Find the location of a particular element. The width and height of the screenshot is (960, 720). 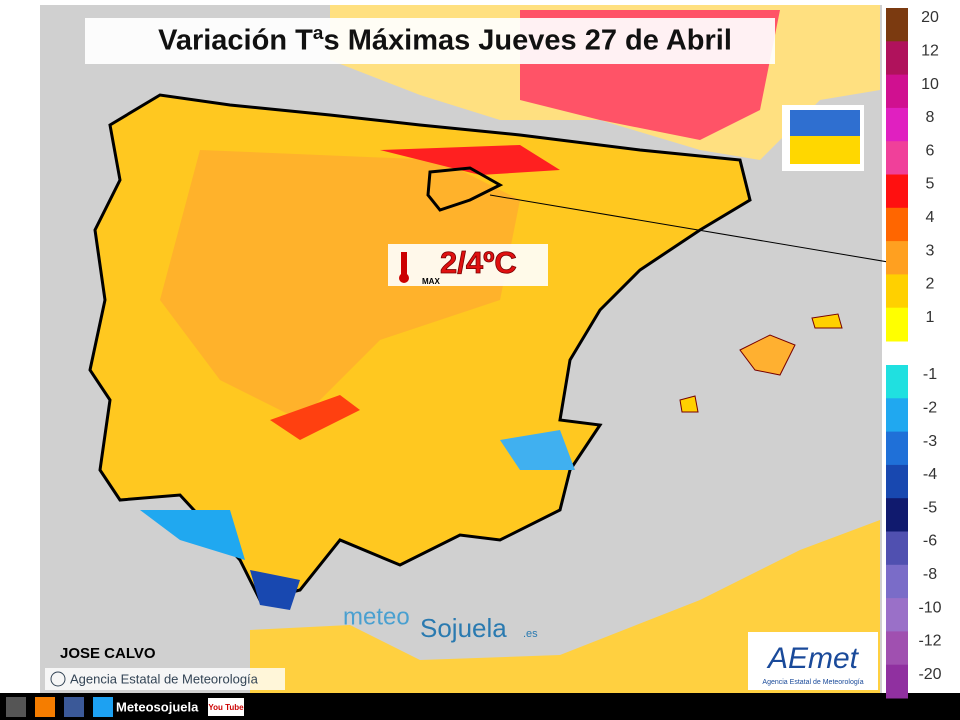

watermark: meteo is located at coordinates (376, 616).